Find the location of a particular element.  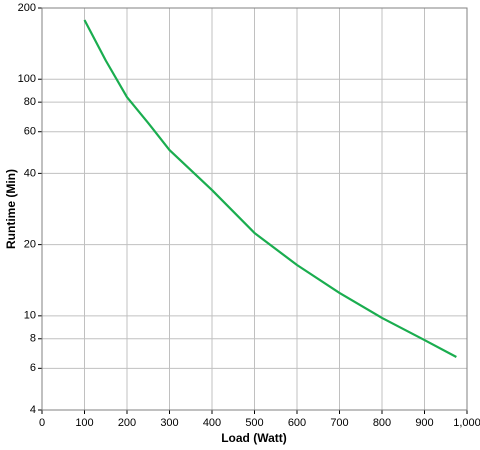

y-tick-label: 10 is located at coordinates (30, 316).